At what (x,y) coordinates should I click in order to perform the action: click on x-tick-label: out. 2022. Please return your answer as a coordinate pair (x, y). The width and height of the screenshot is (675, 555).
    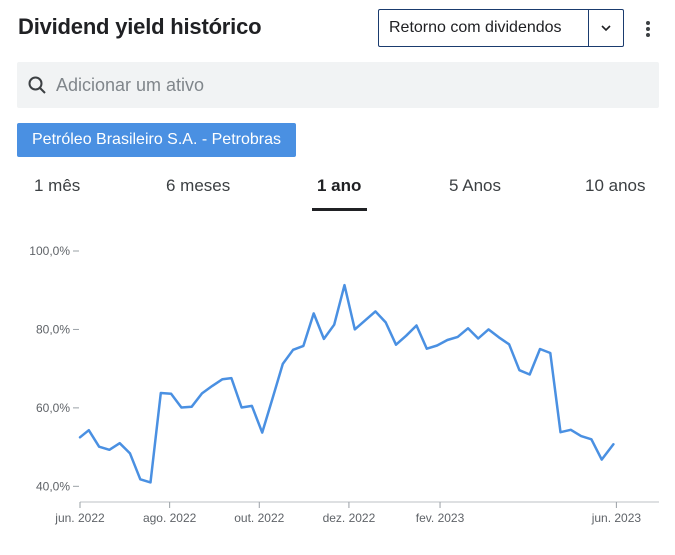
    Looking at the image, I should click on (259, 518).